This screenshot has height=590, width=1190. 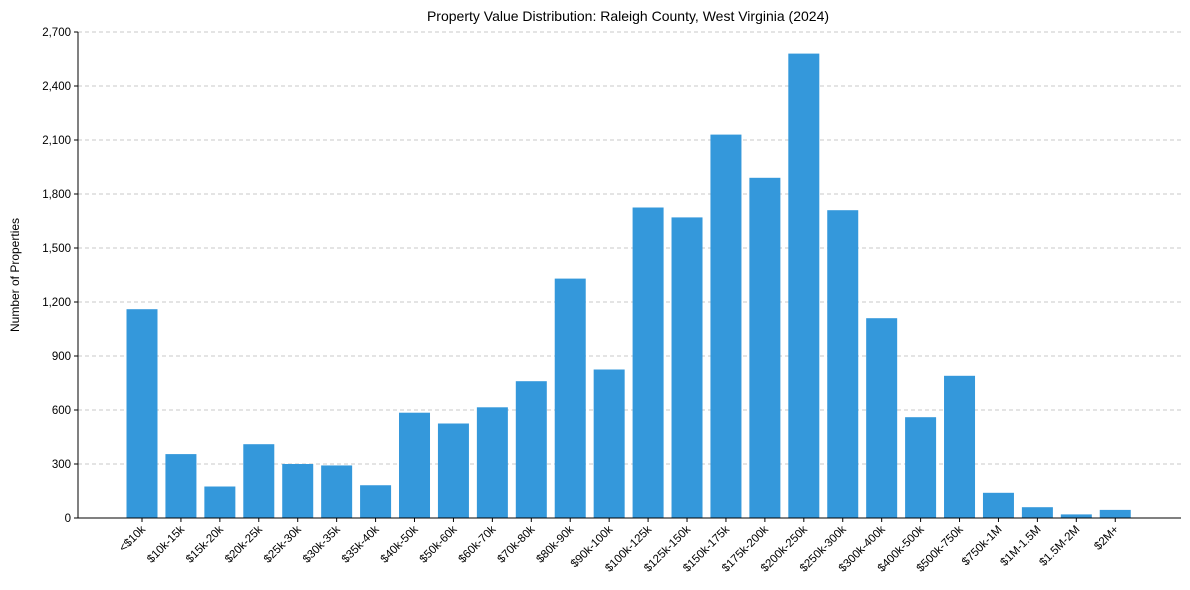 What do you see at coordinates (1106, 537) in the screenshot?
I see `x-tick-label: $2M+` at bounding box center [1106, 537].